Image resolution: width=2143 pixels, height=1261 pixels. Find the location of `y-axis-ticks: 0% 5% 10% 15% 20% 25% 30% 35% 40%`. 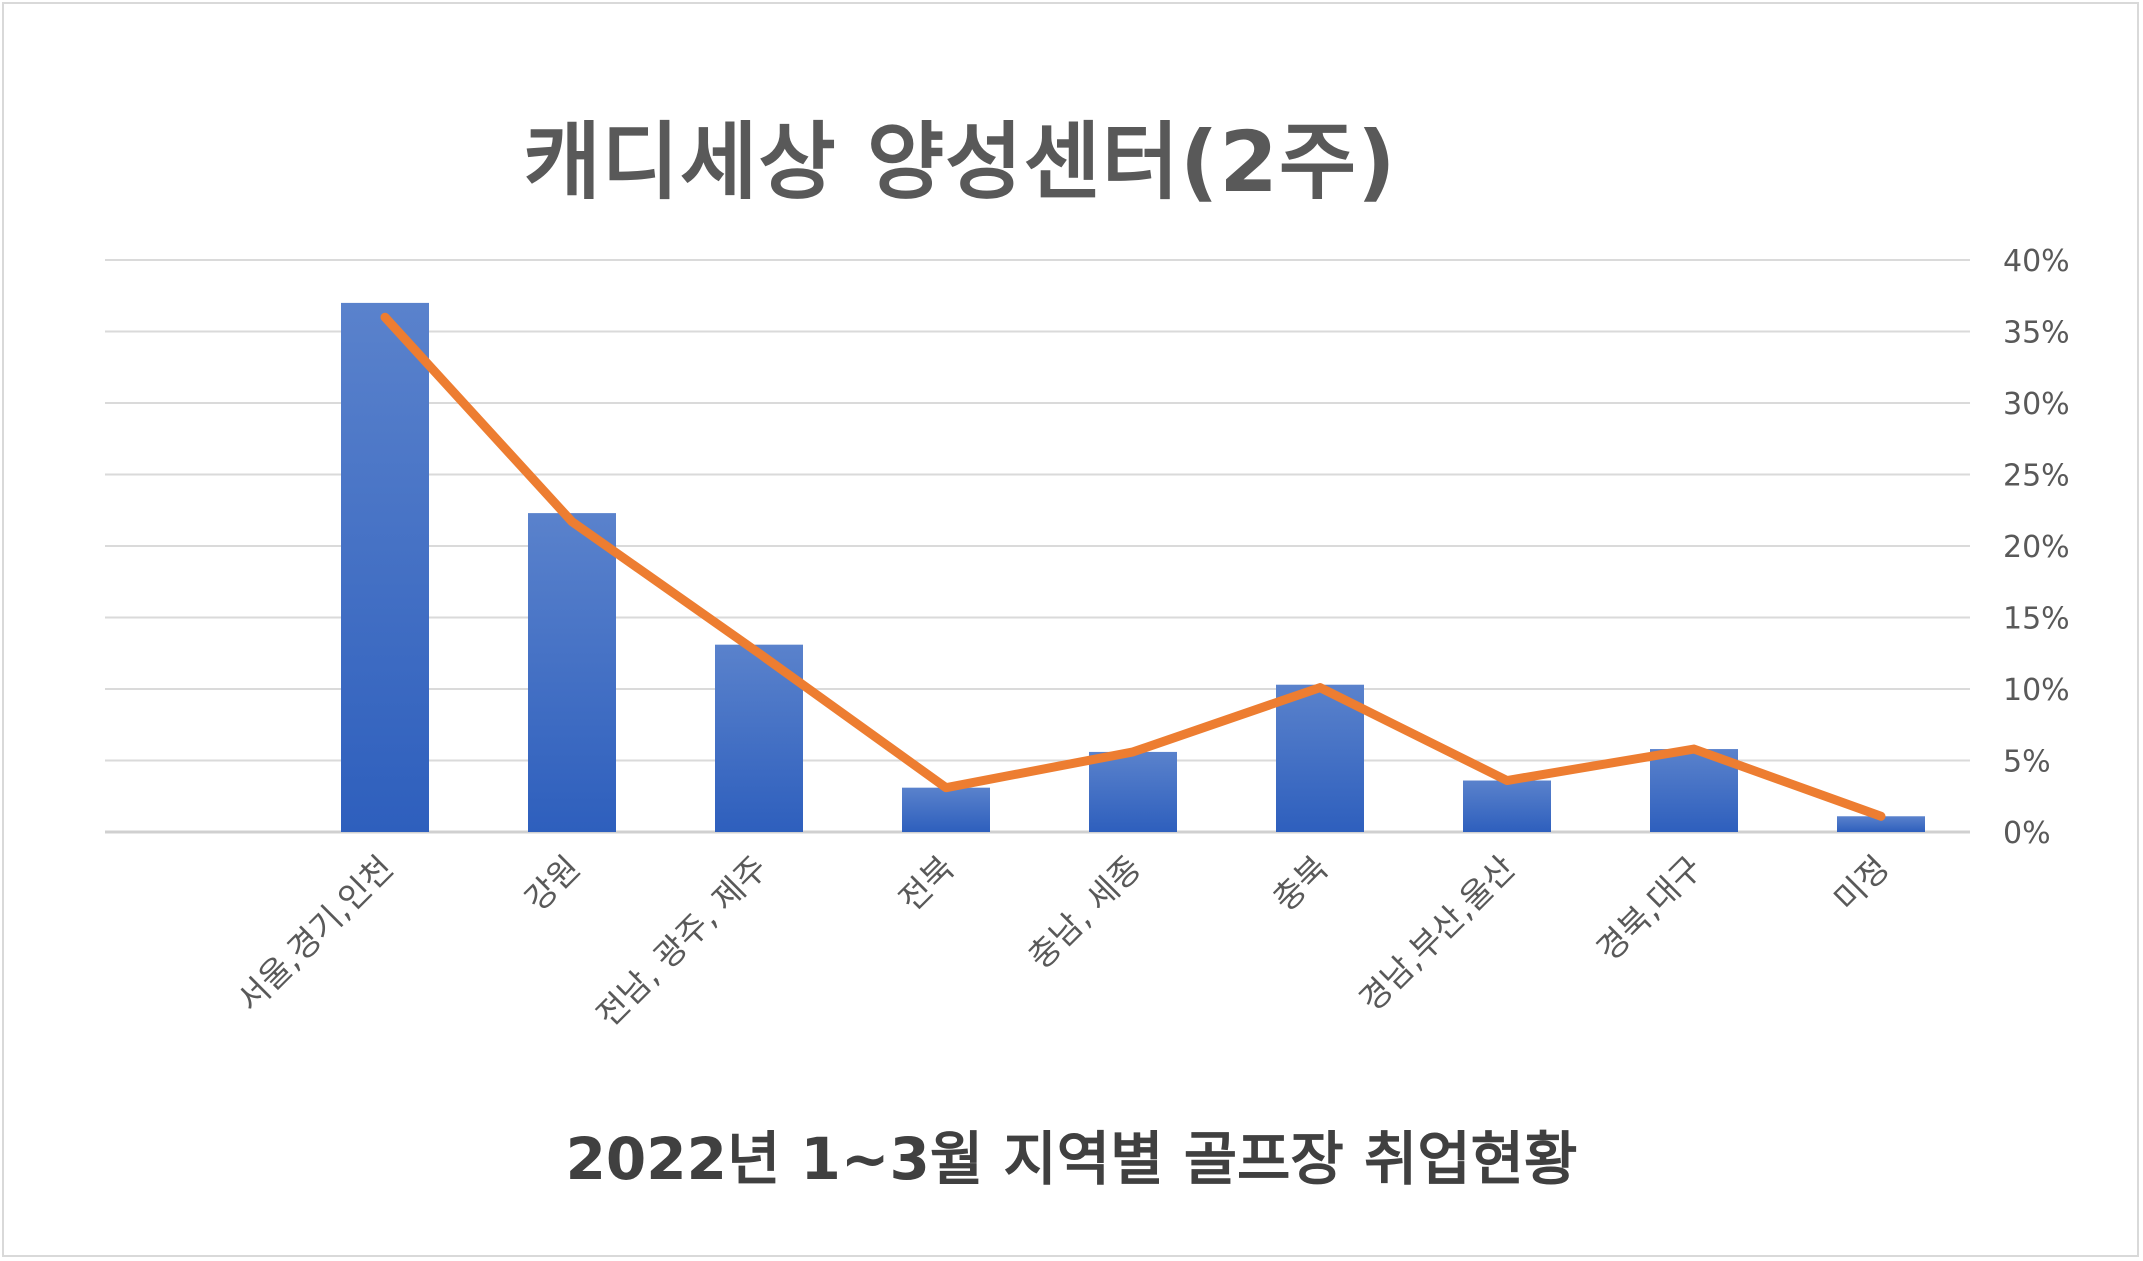

y-axis-ticks: 0% 5% 10% 15% 20% 25% 30% 35% 40% is located at coordinates (2036, 547).